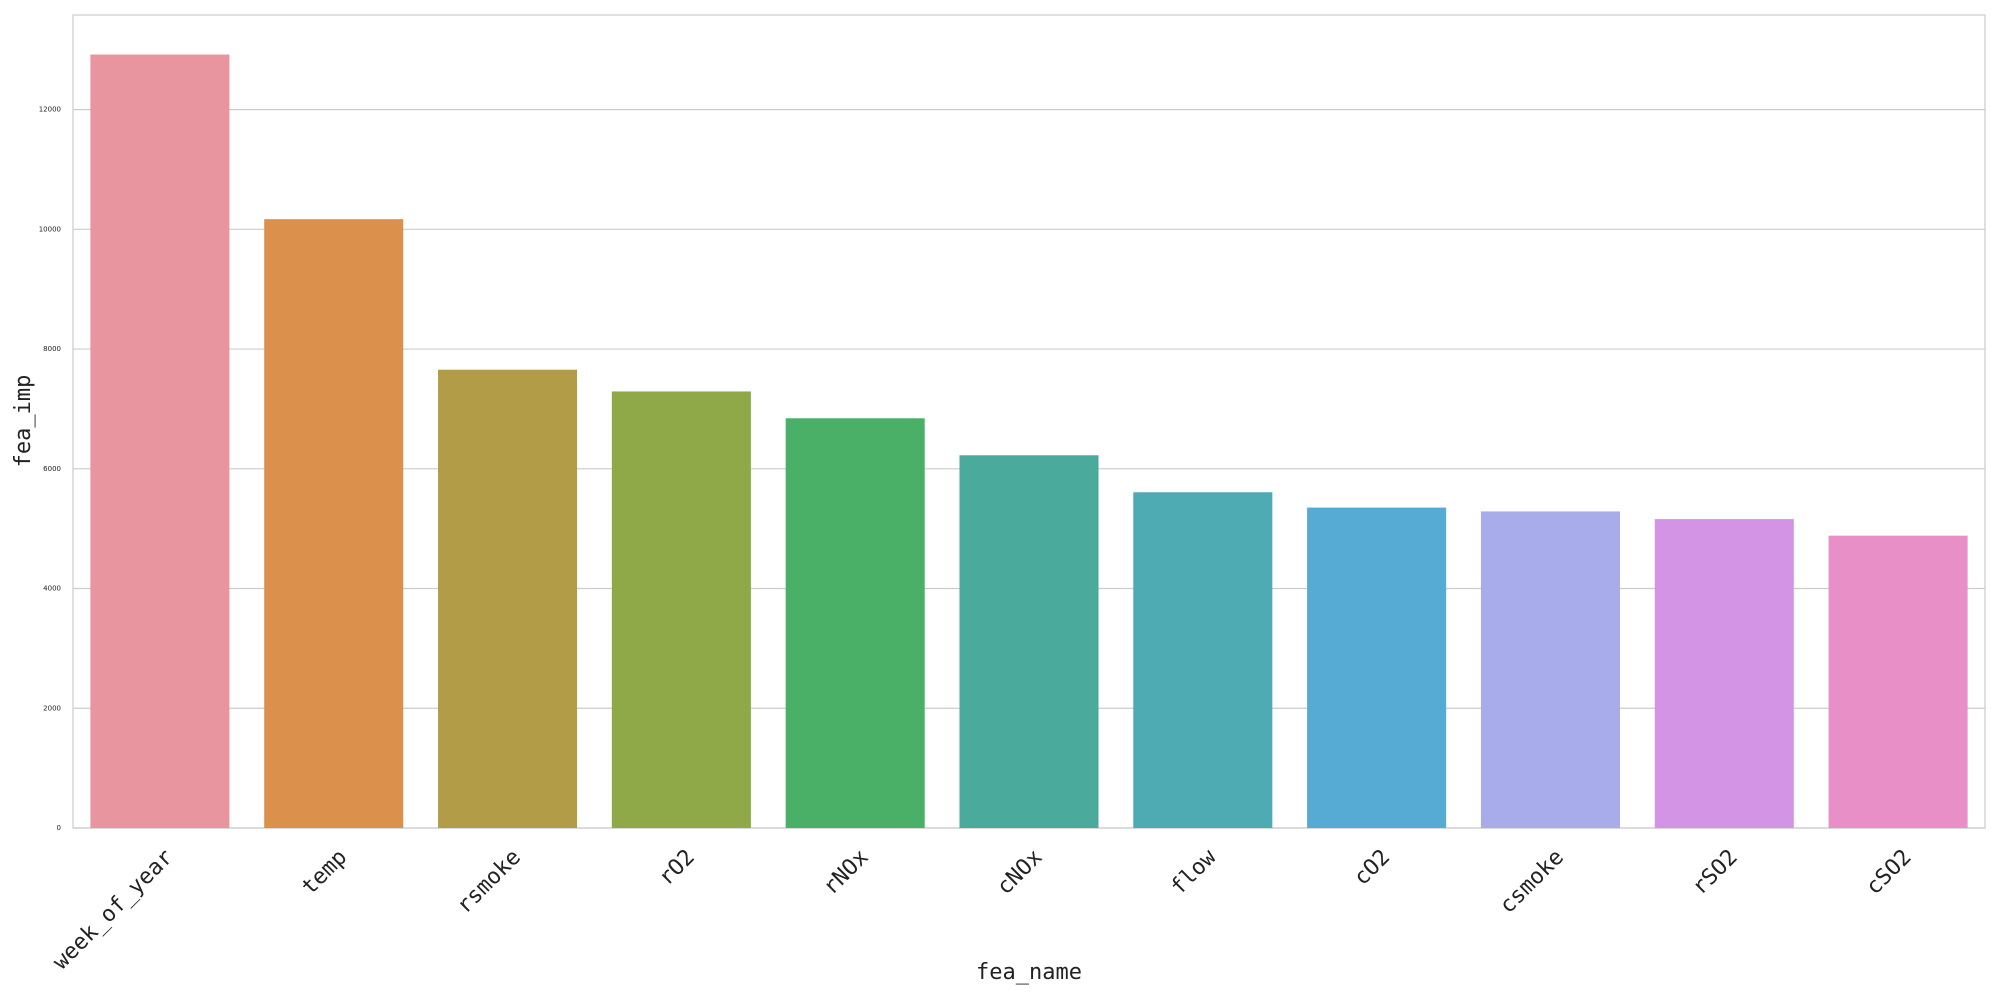 This screenshot has width=2000, height=1000. Describe the element at coordinates (1372, 868) in the screenshot. I see `x-tick-label: cO2` at that location.